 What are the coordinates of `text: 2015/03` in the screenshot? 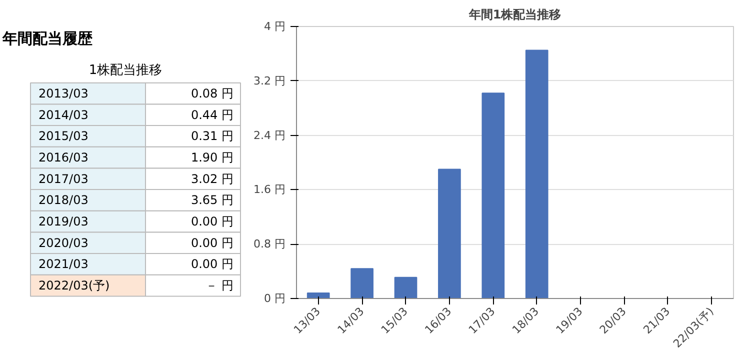 It's located at (63, 136).